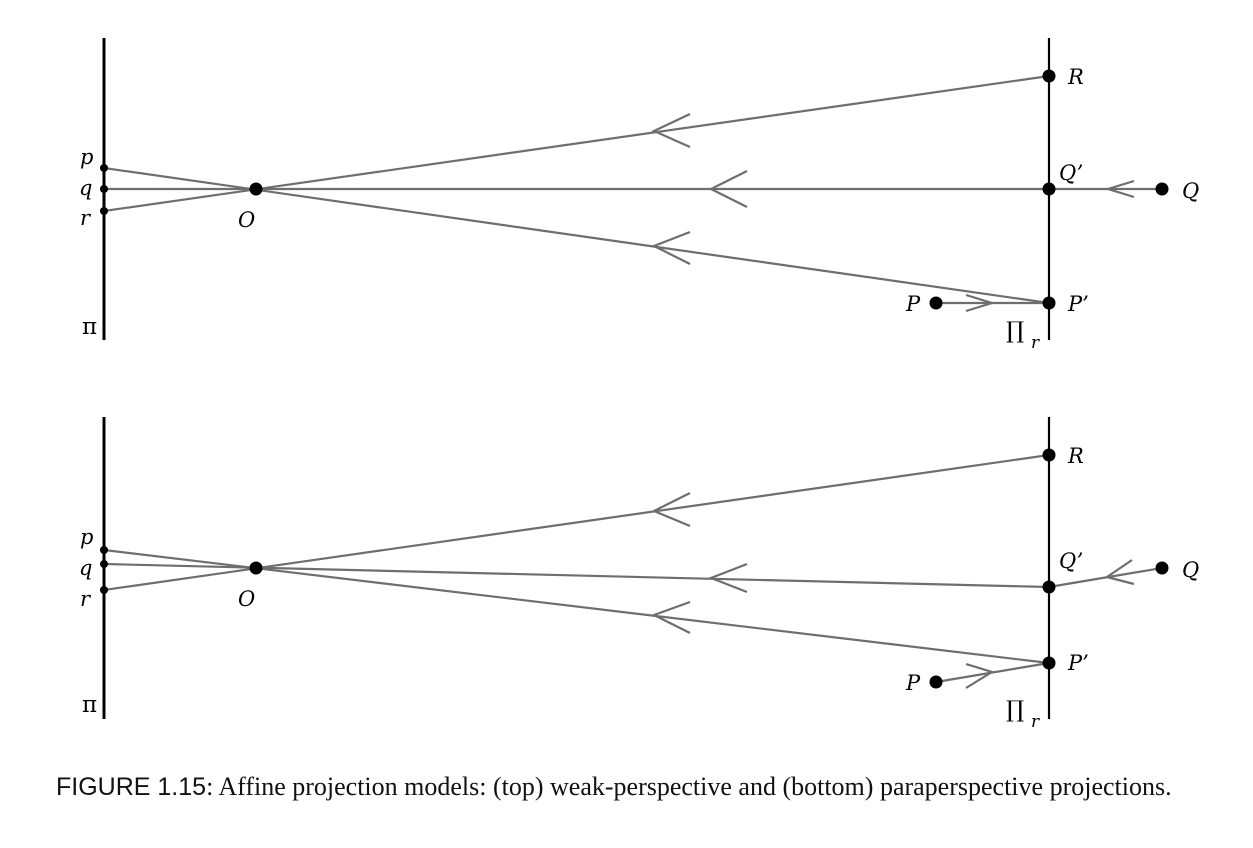  I want to click on ray-q-Qprime, so click(576, 575).